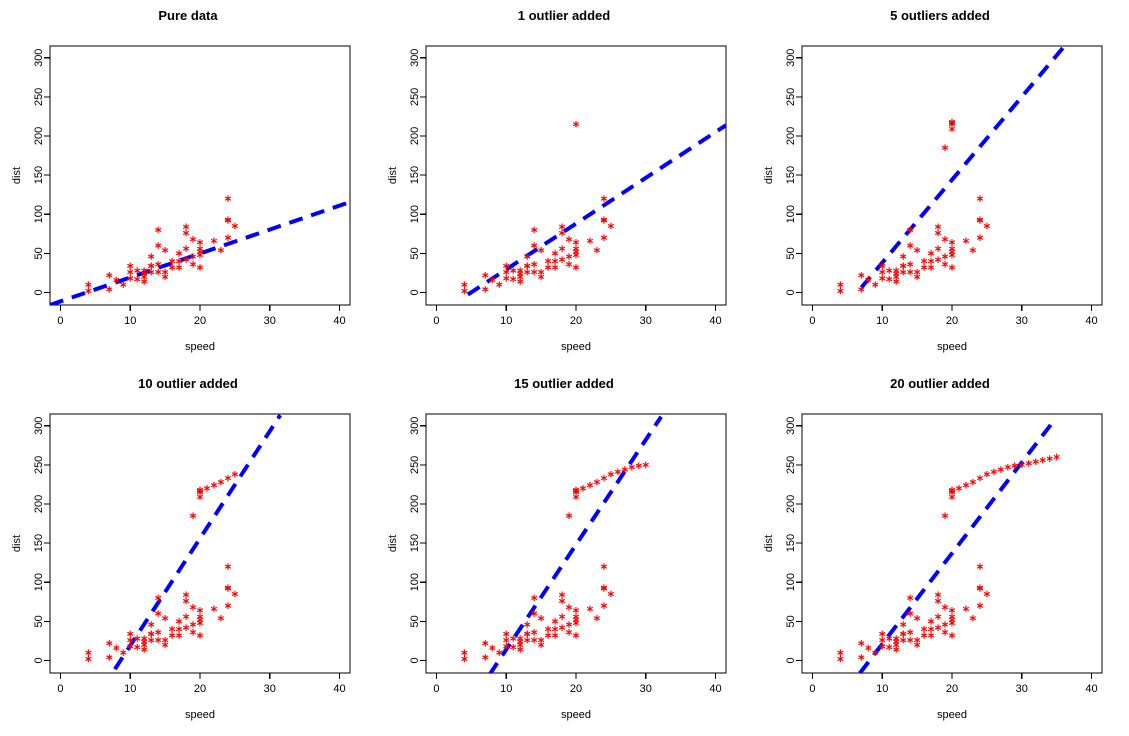 The image size is (1129, 736). I want to click on regression-line, so click(955, 548).